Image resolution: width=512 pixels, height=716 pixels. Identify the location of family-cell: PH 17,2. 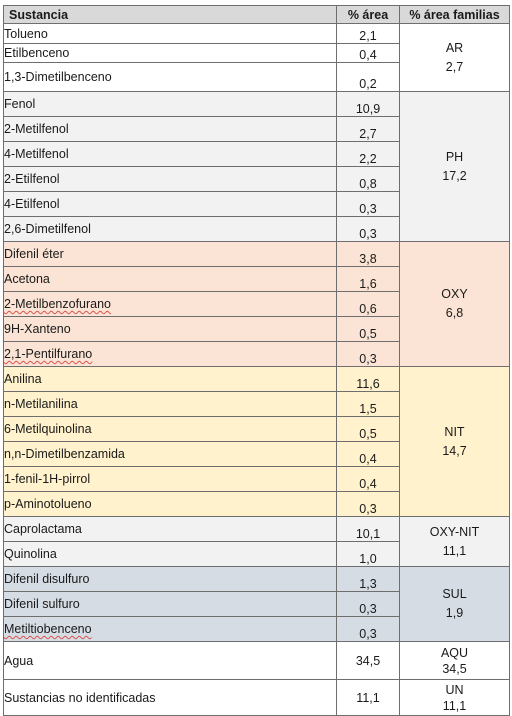
(455, 167).